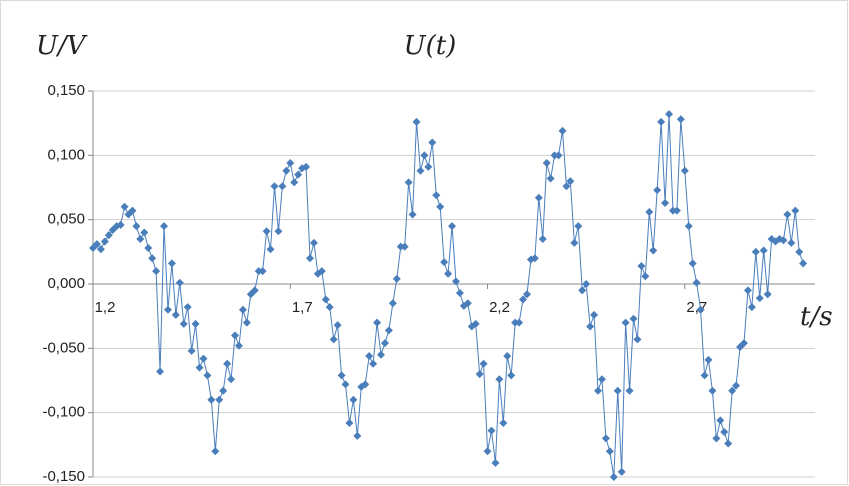  What do you see at coordinates (105, 307) in the screenshot?
I see `x-tick-label: 1,2` at bounding box center [105, 307].